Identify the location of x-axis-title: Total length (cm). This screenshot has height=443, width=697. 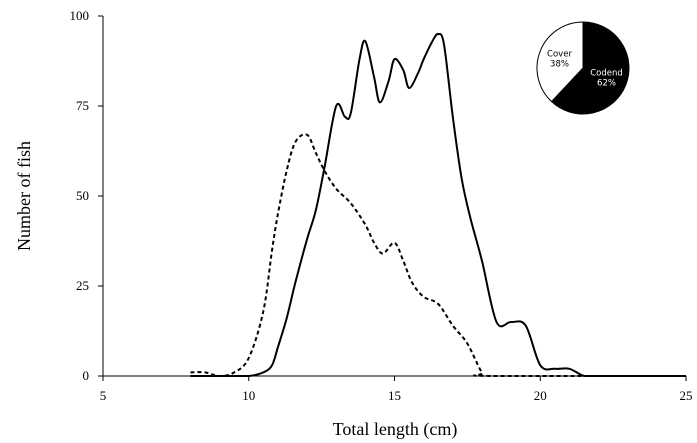
(395, 429).